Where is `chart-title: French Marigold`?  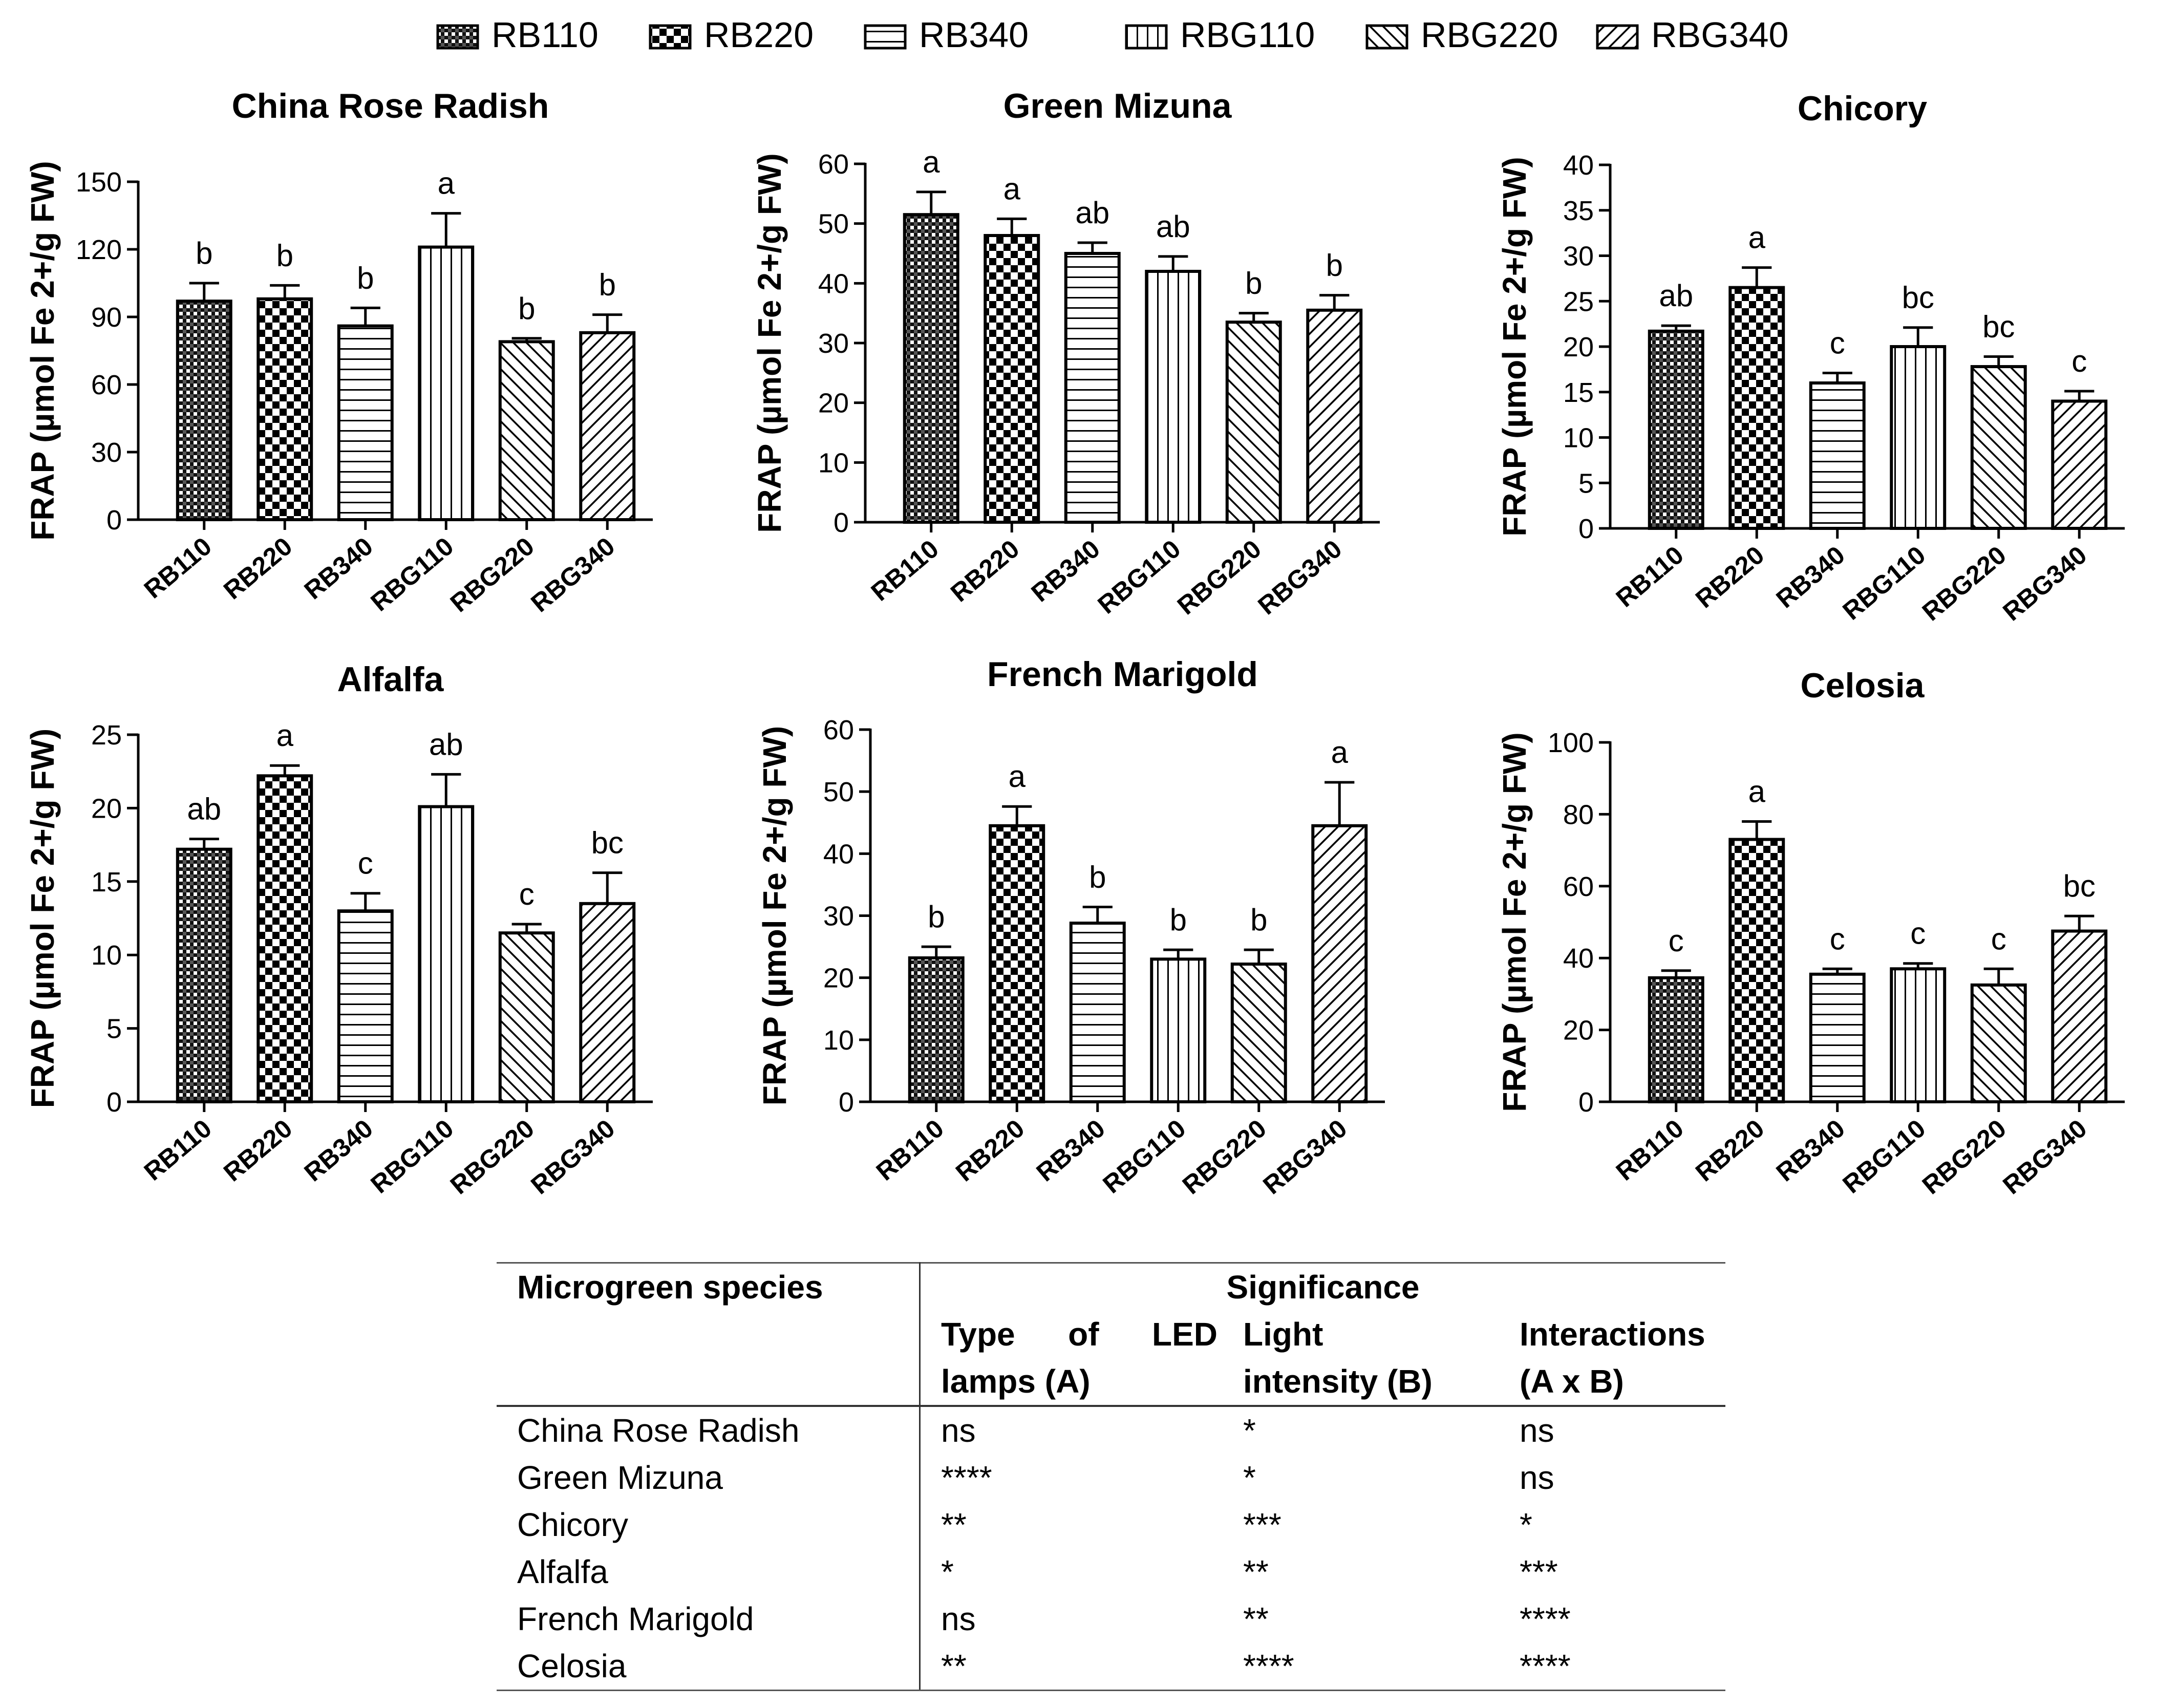 chart-title: French Marigold is located at coordinates (1122, 674).